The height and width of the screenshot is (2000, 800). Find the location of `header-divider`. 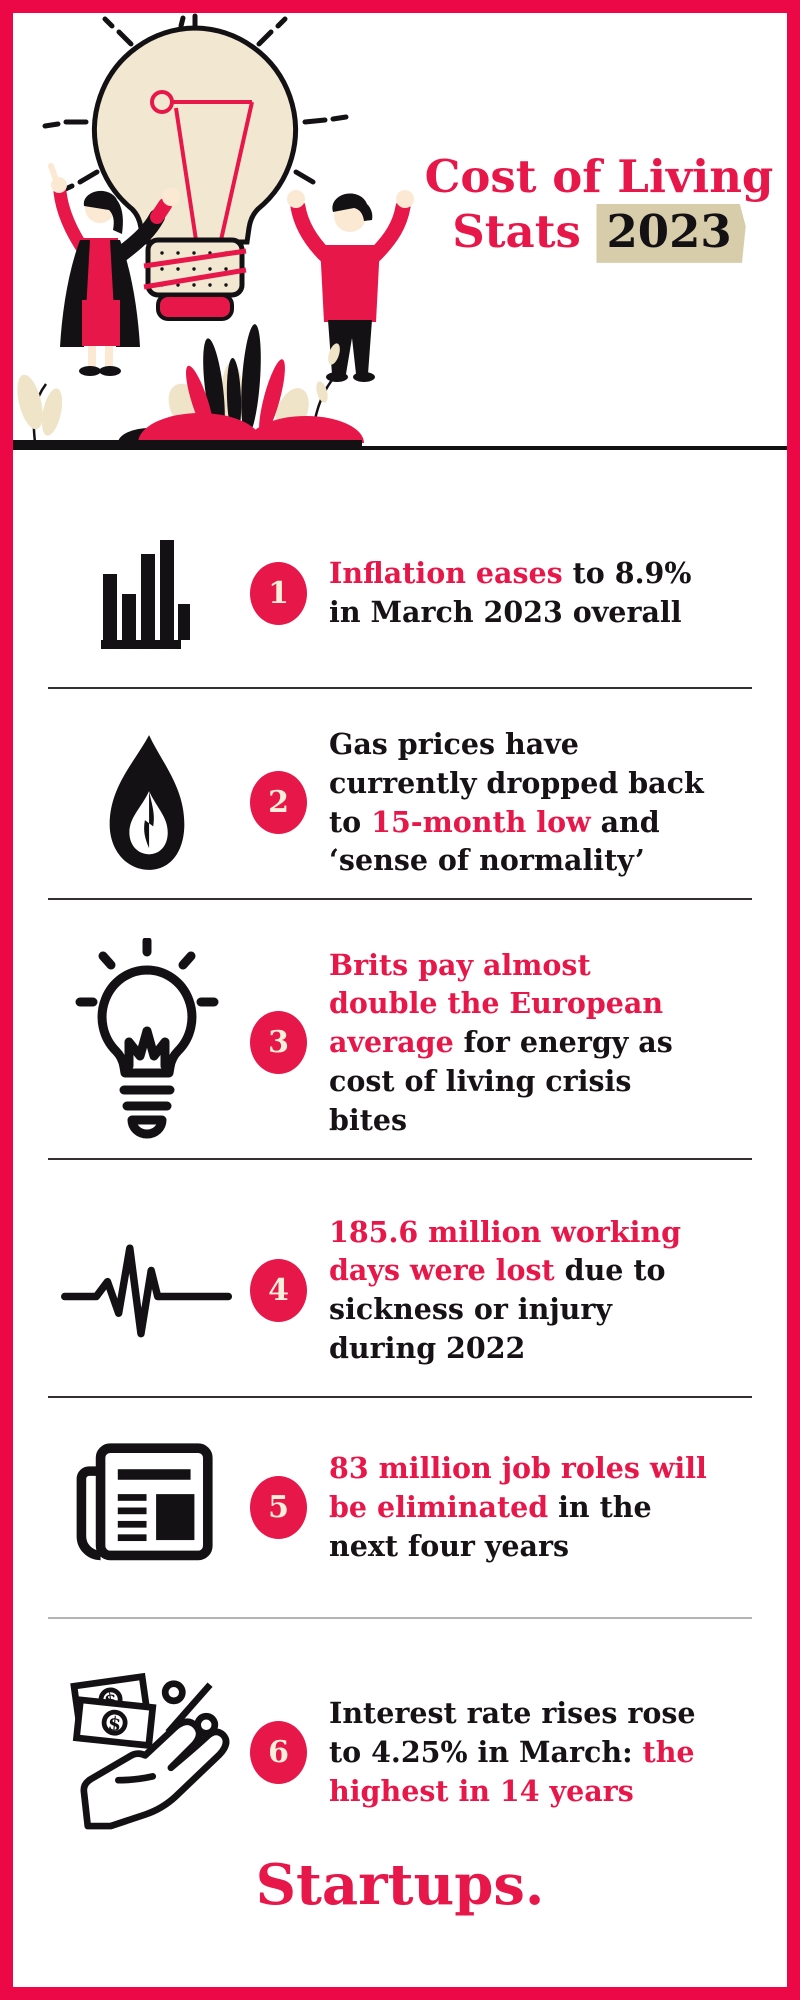

header-divider is located at coordinates (400, 448).